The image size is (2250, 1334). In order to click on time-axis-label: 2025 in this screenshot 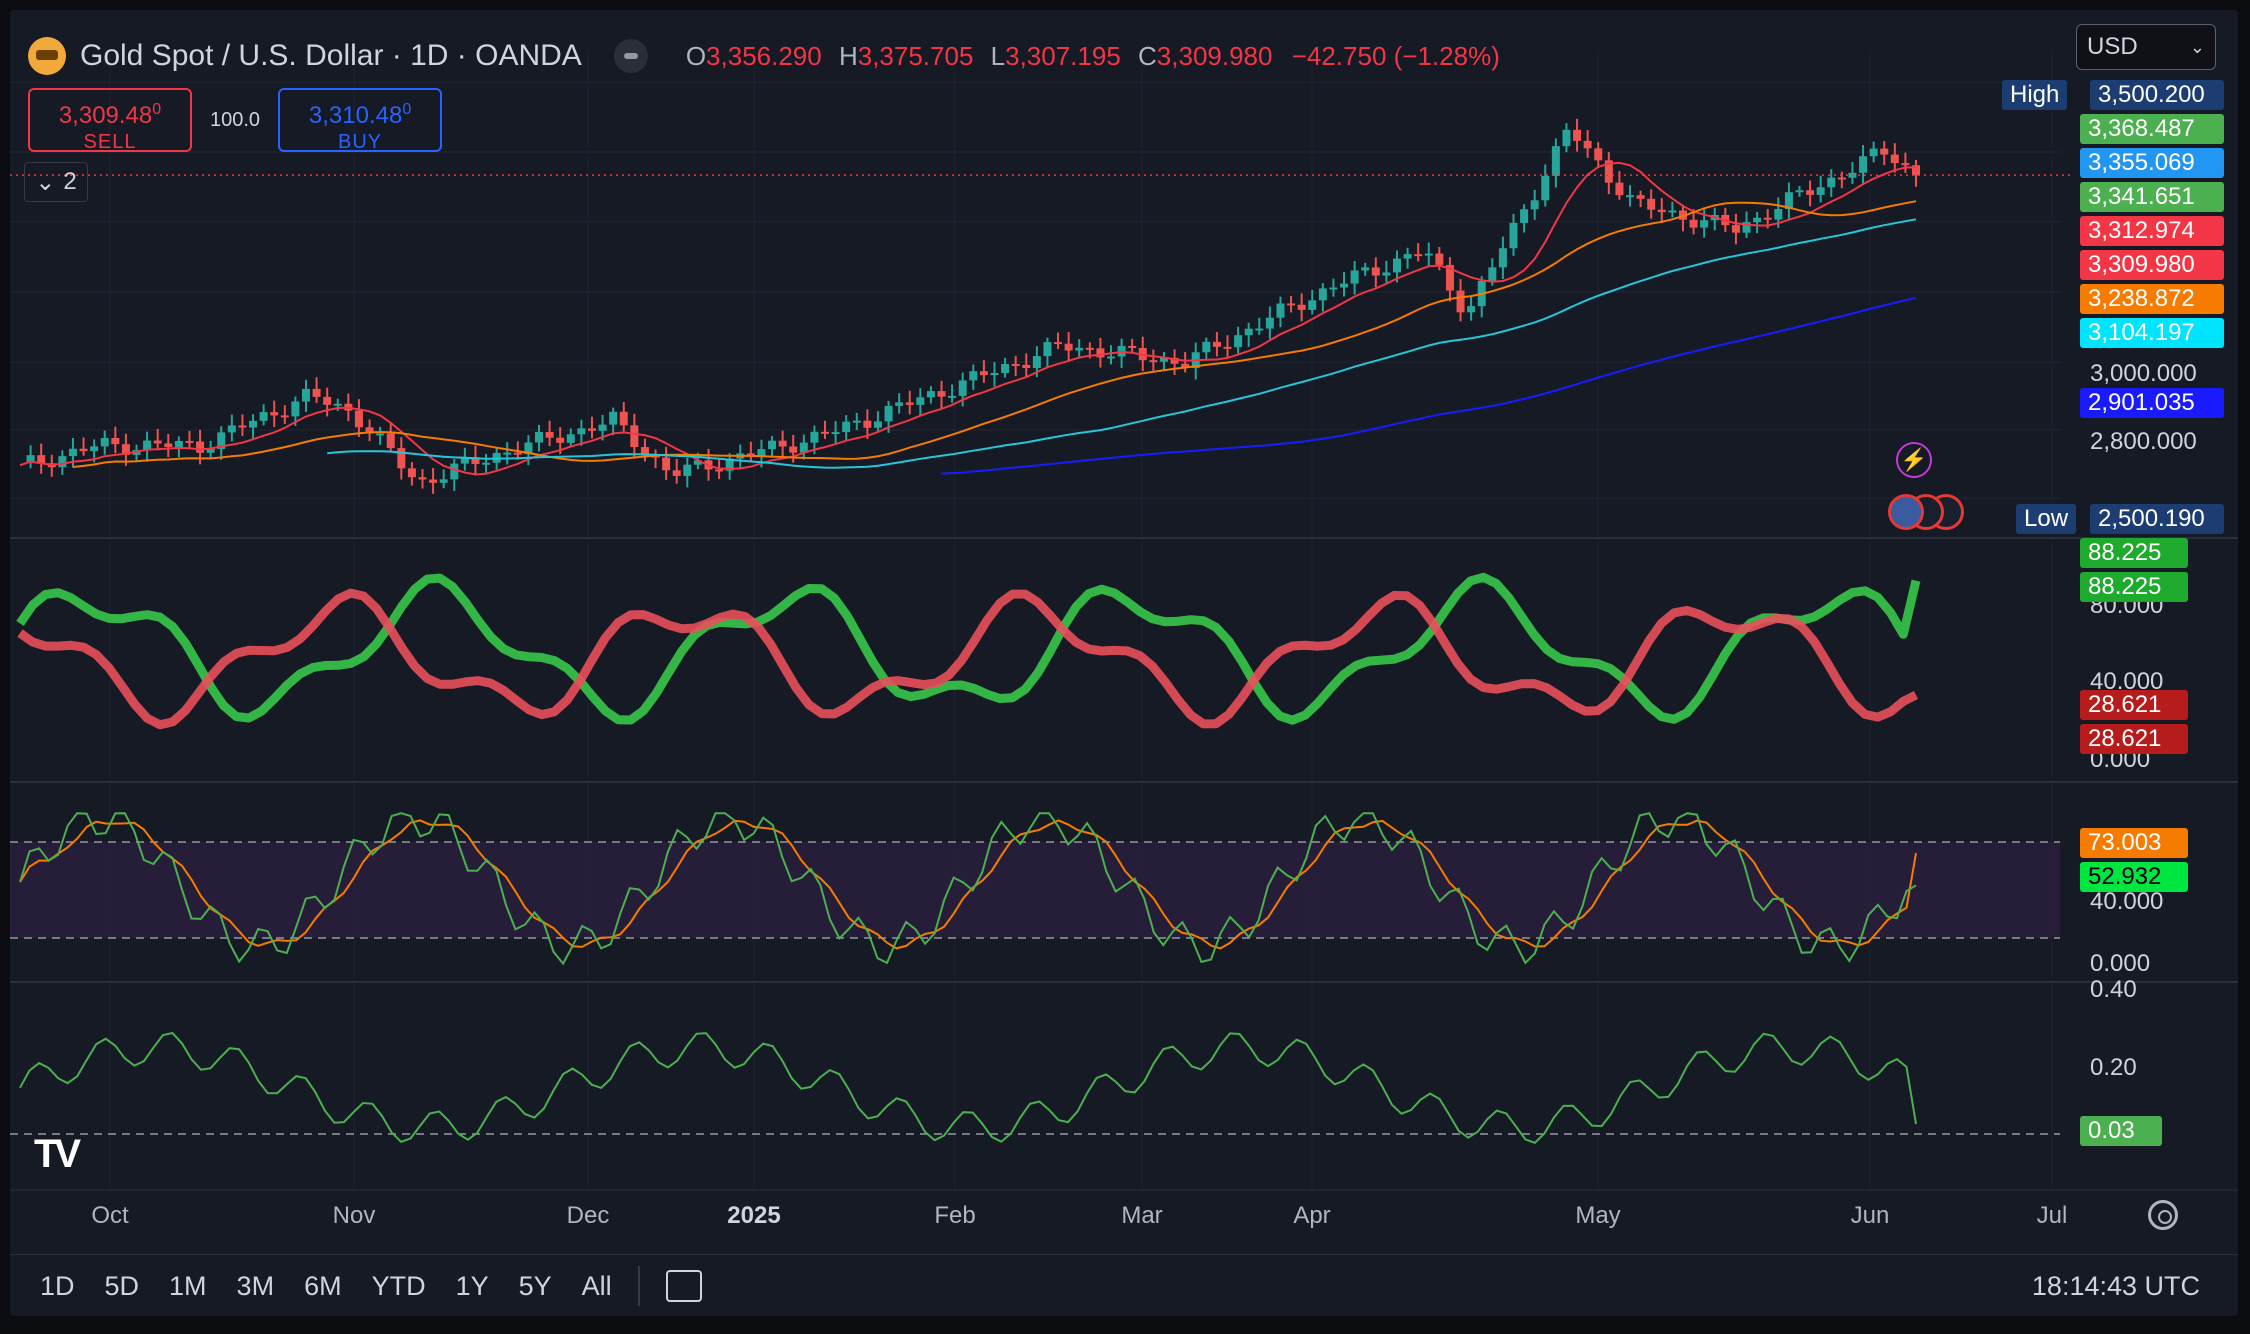, I will do `click(754, 1215)`.